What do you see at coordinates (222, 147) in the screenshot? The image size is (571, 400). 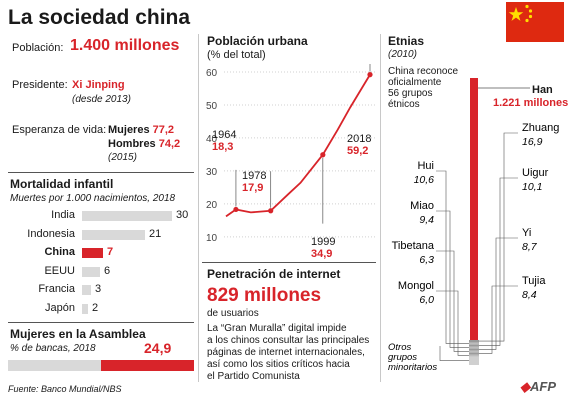 I see `urbana-ann-value-1964: 18,3` at bounding box center [222, 147].